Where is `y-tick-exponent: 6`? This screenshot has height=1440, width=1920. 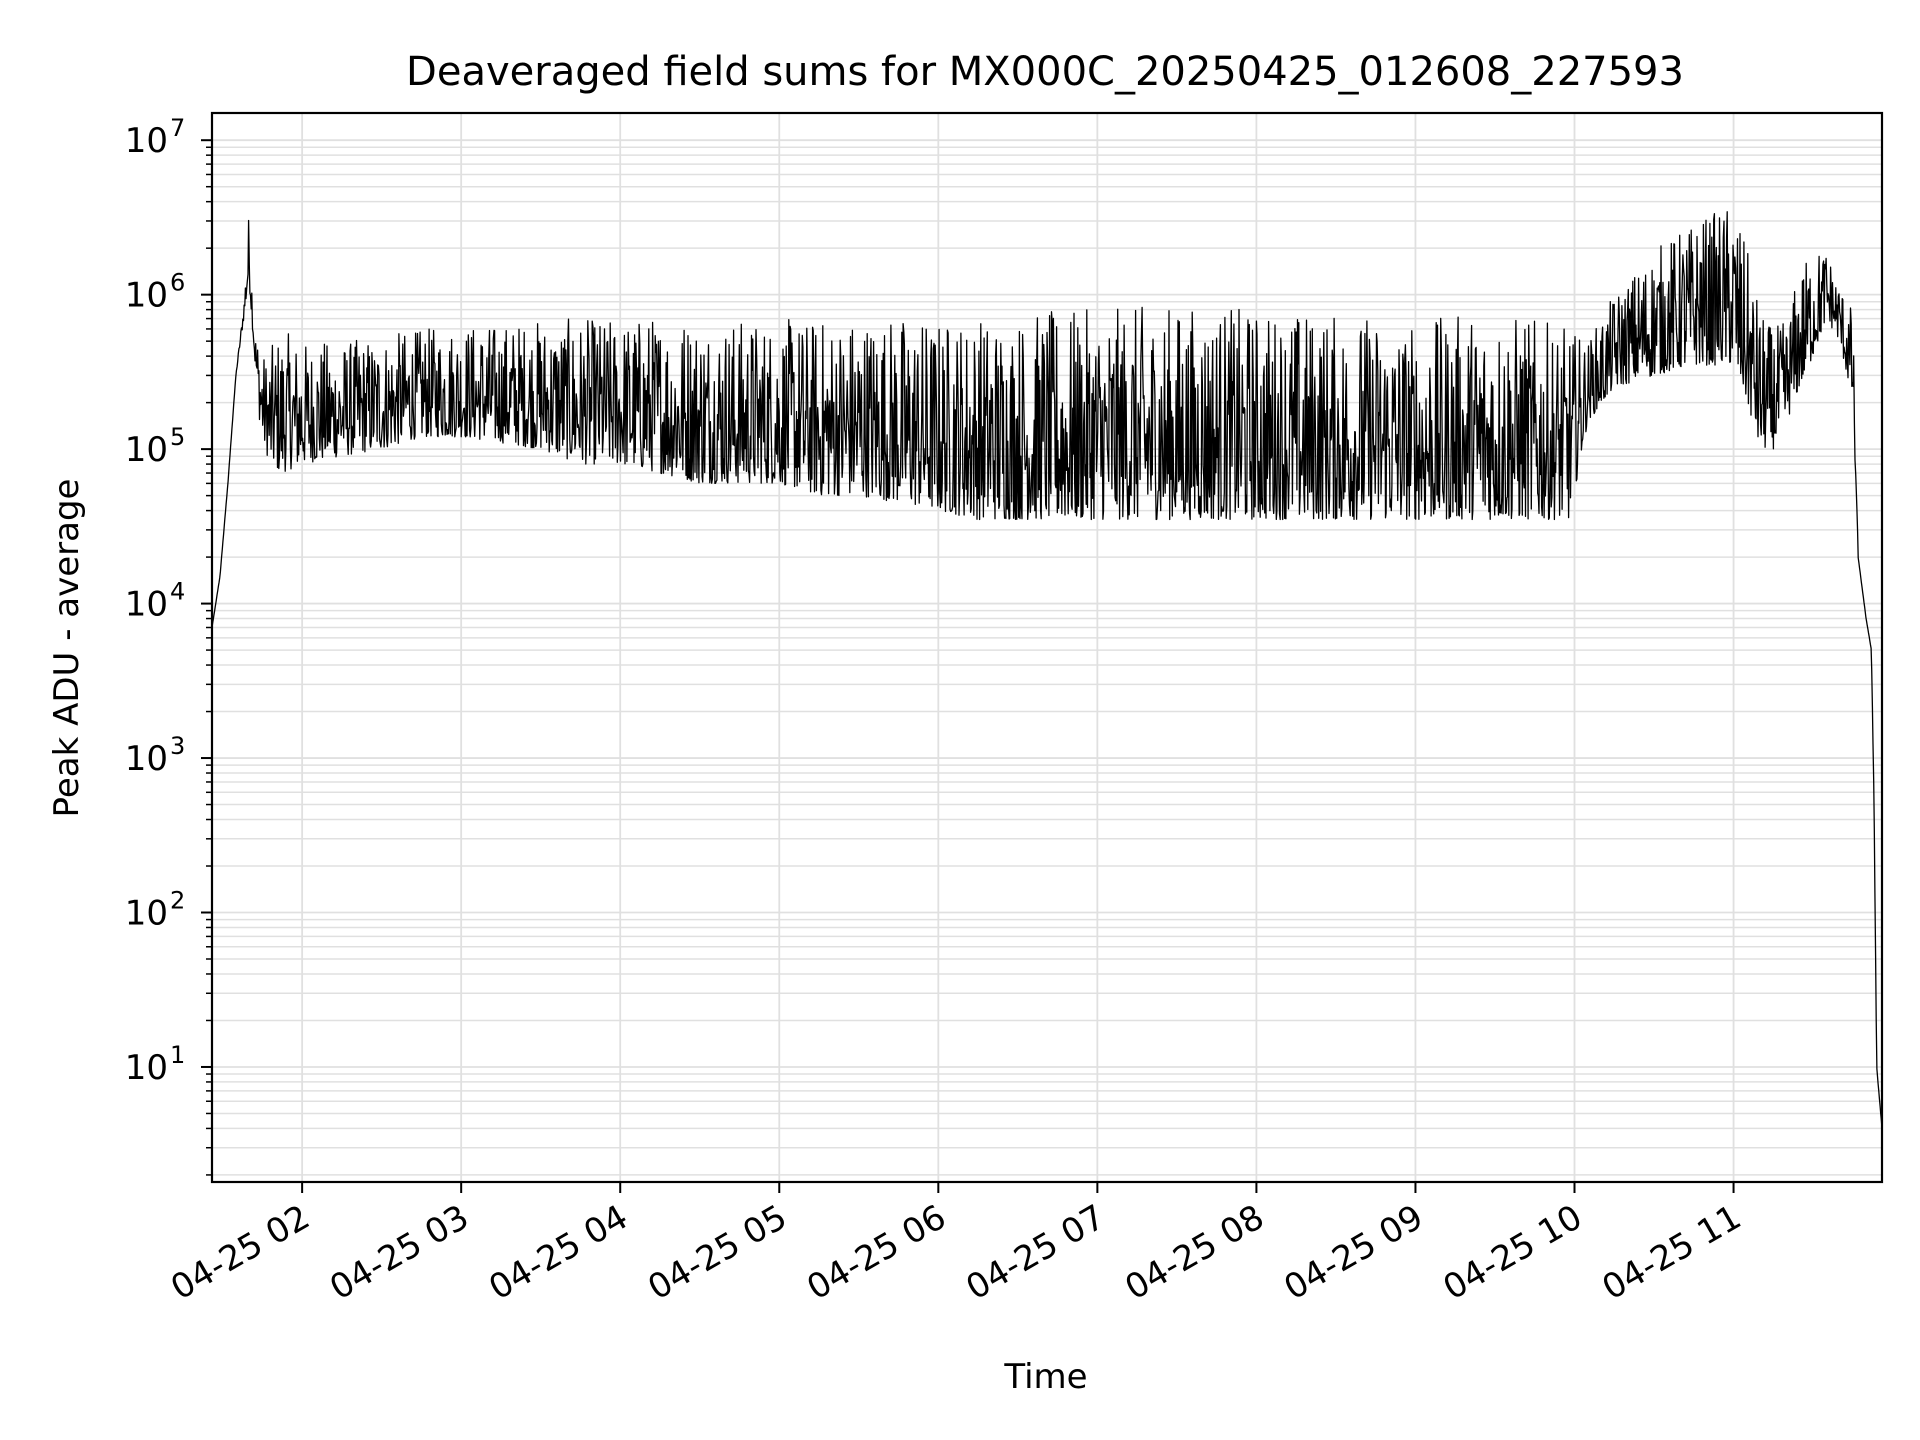
y-tick-exponent: 6 is located at coordinates (177, 283).